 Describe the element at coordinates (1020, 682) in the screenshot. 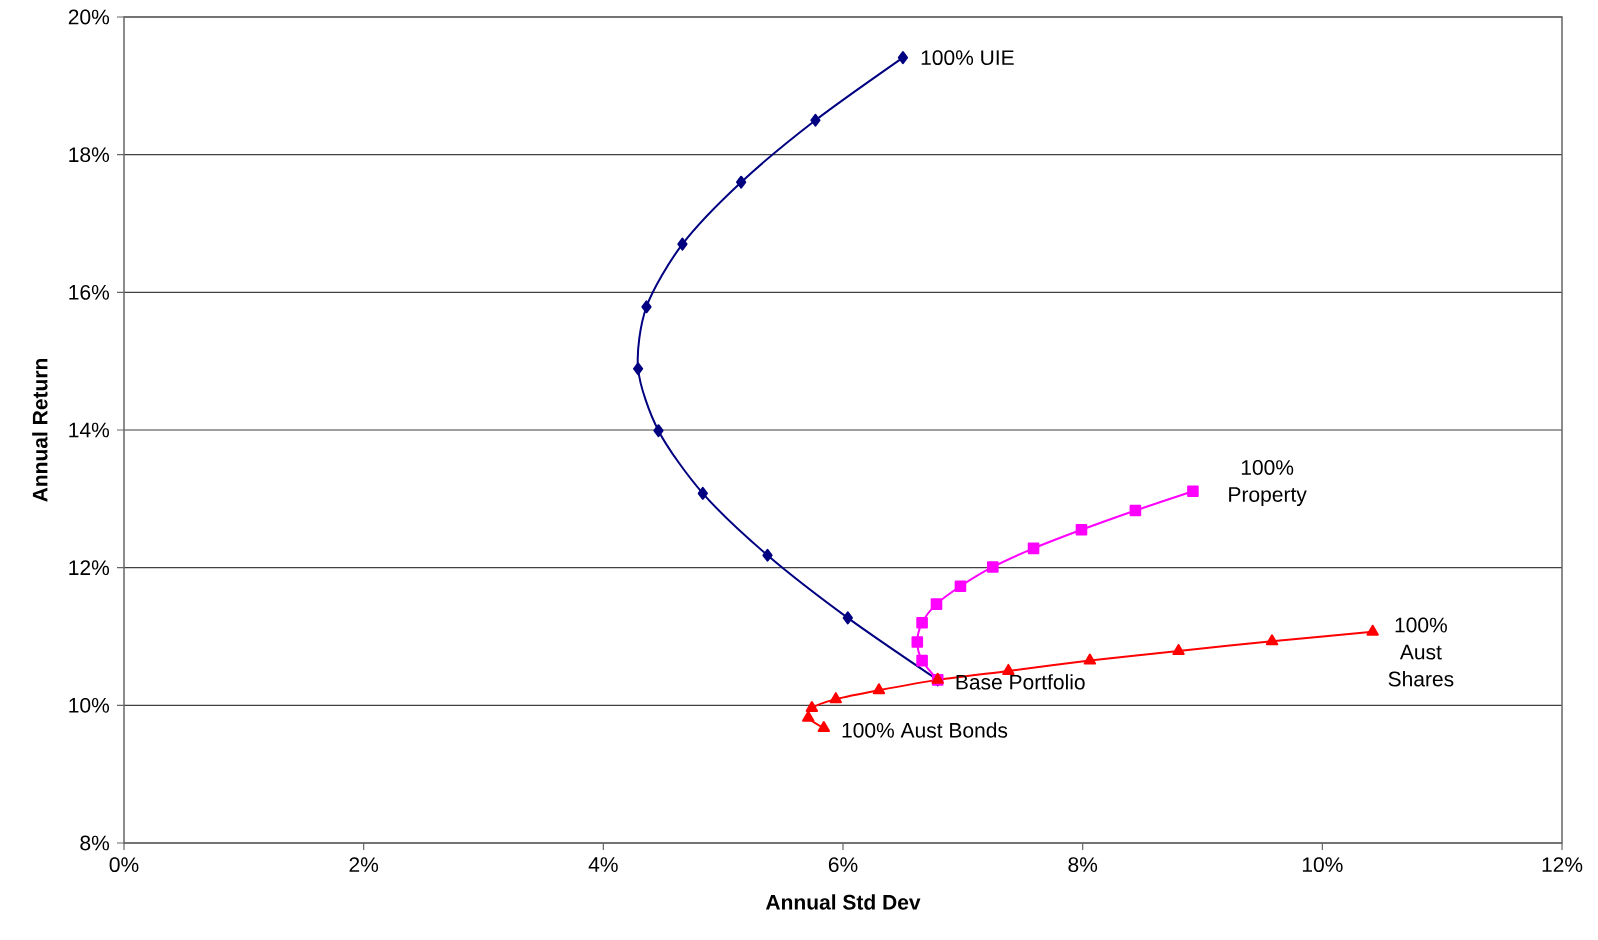

I see `annotation: Base Portfolio` at that location.